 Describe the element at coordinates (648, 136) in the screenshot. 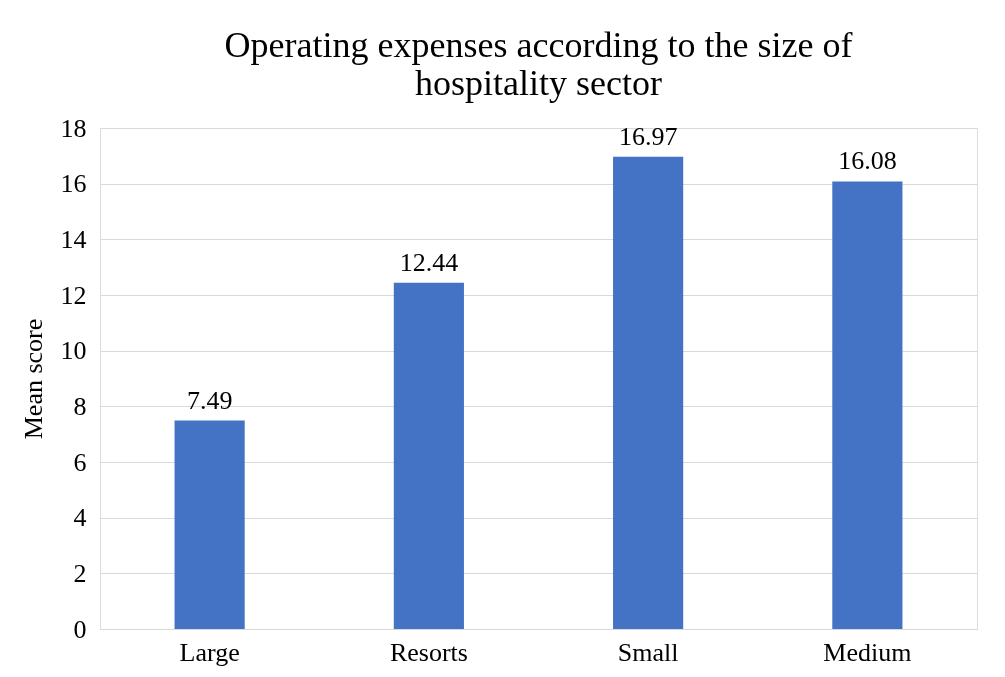

I see `data-label: 16.97` at that location.